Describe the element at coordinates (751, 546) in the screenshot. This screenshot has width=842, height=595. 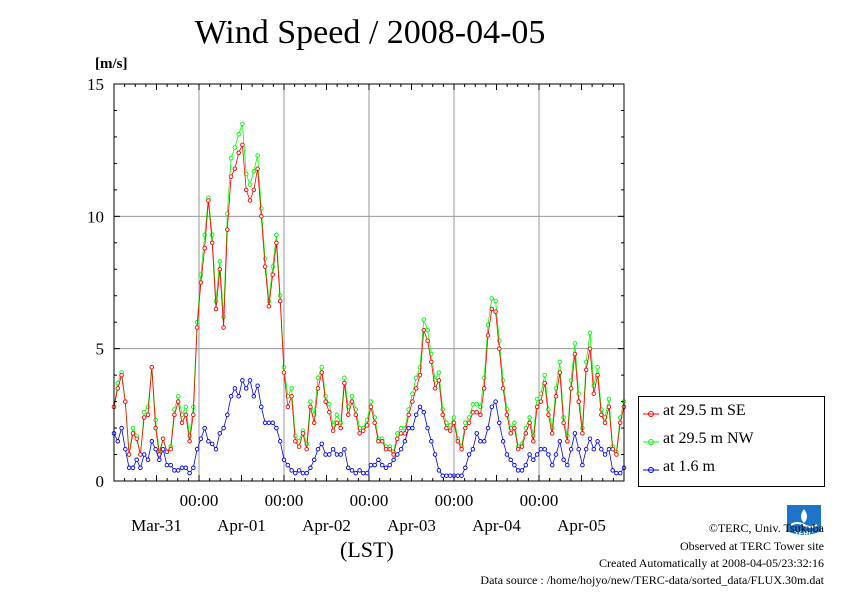
I see `credit-site: Observed at TERC Tower site` at that location.